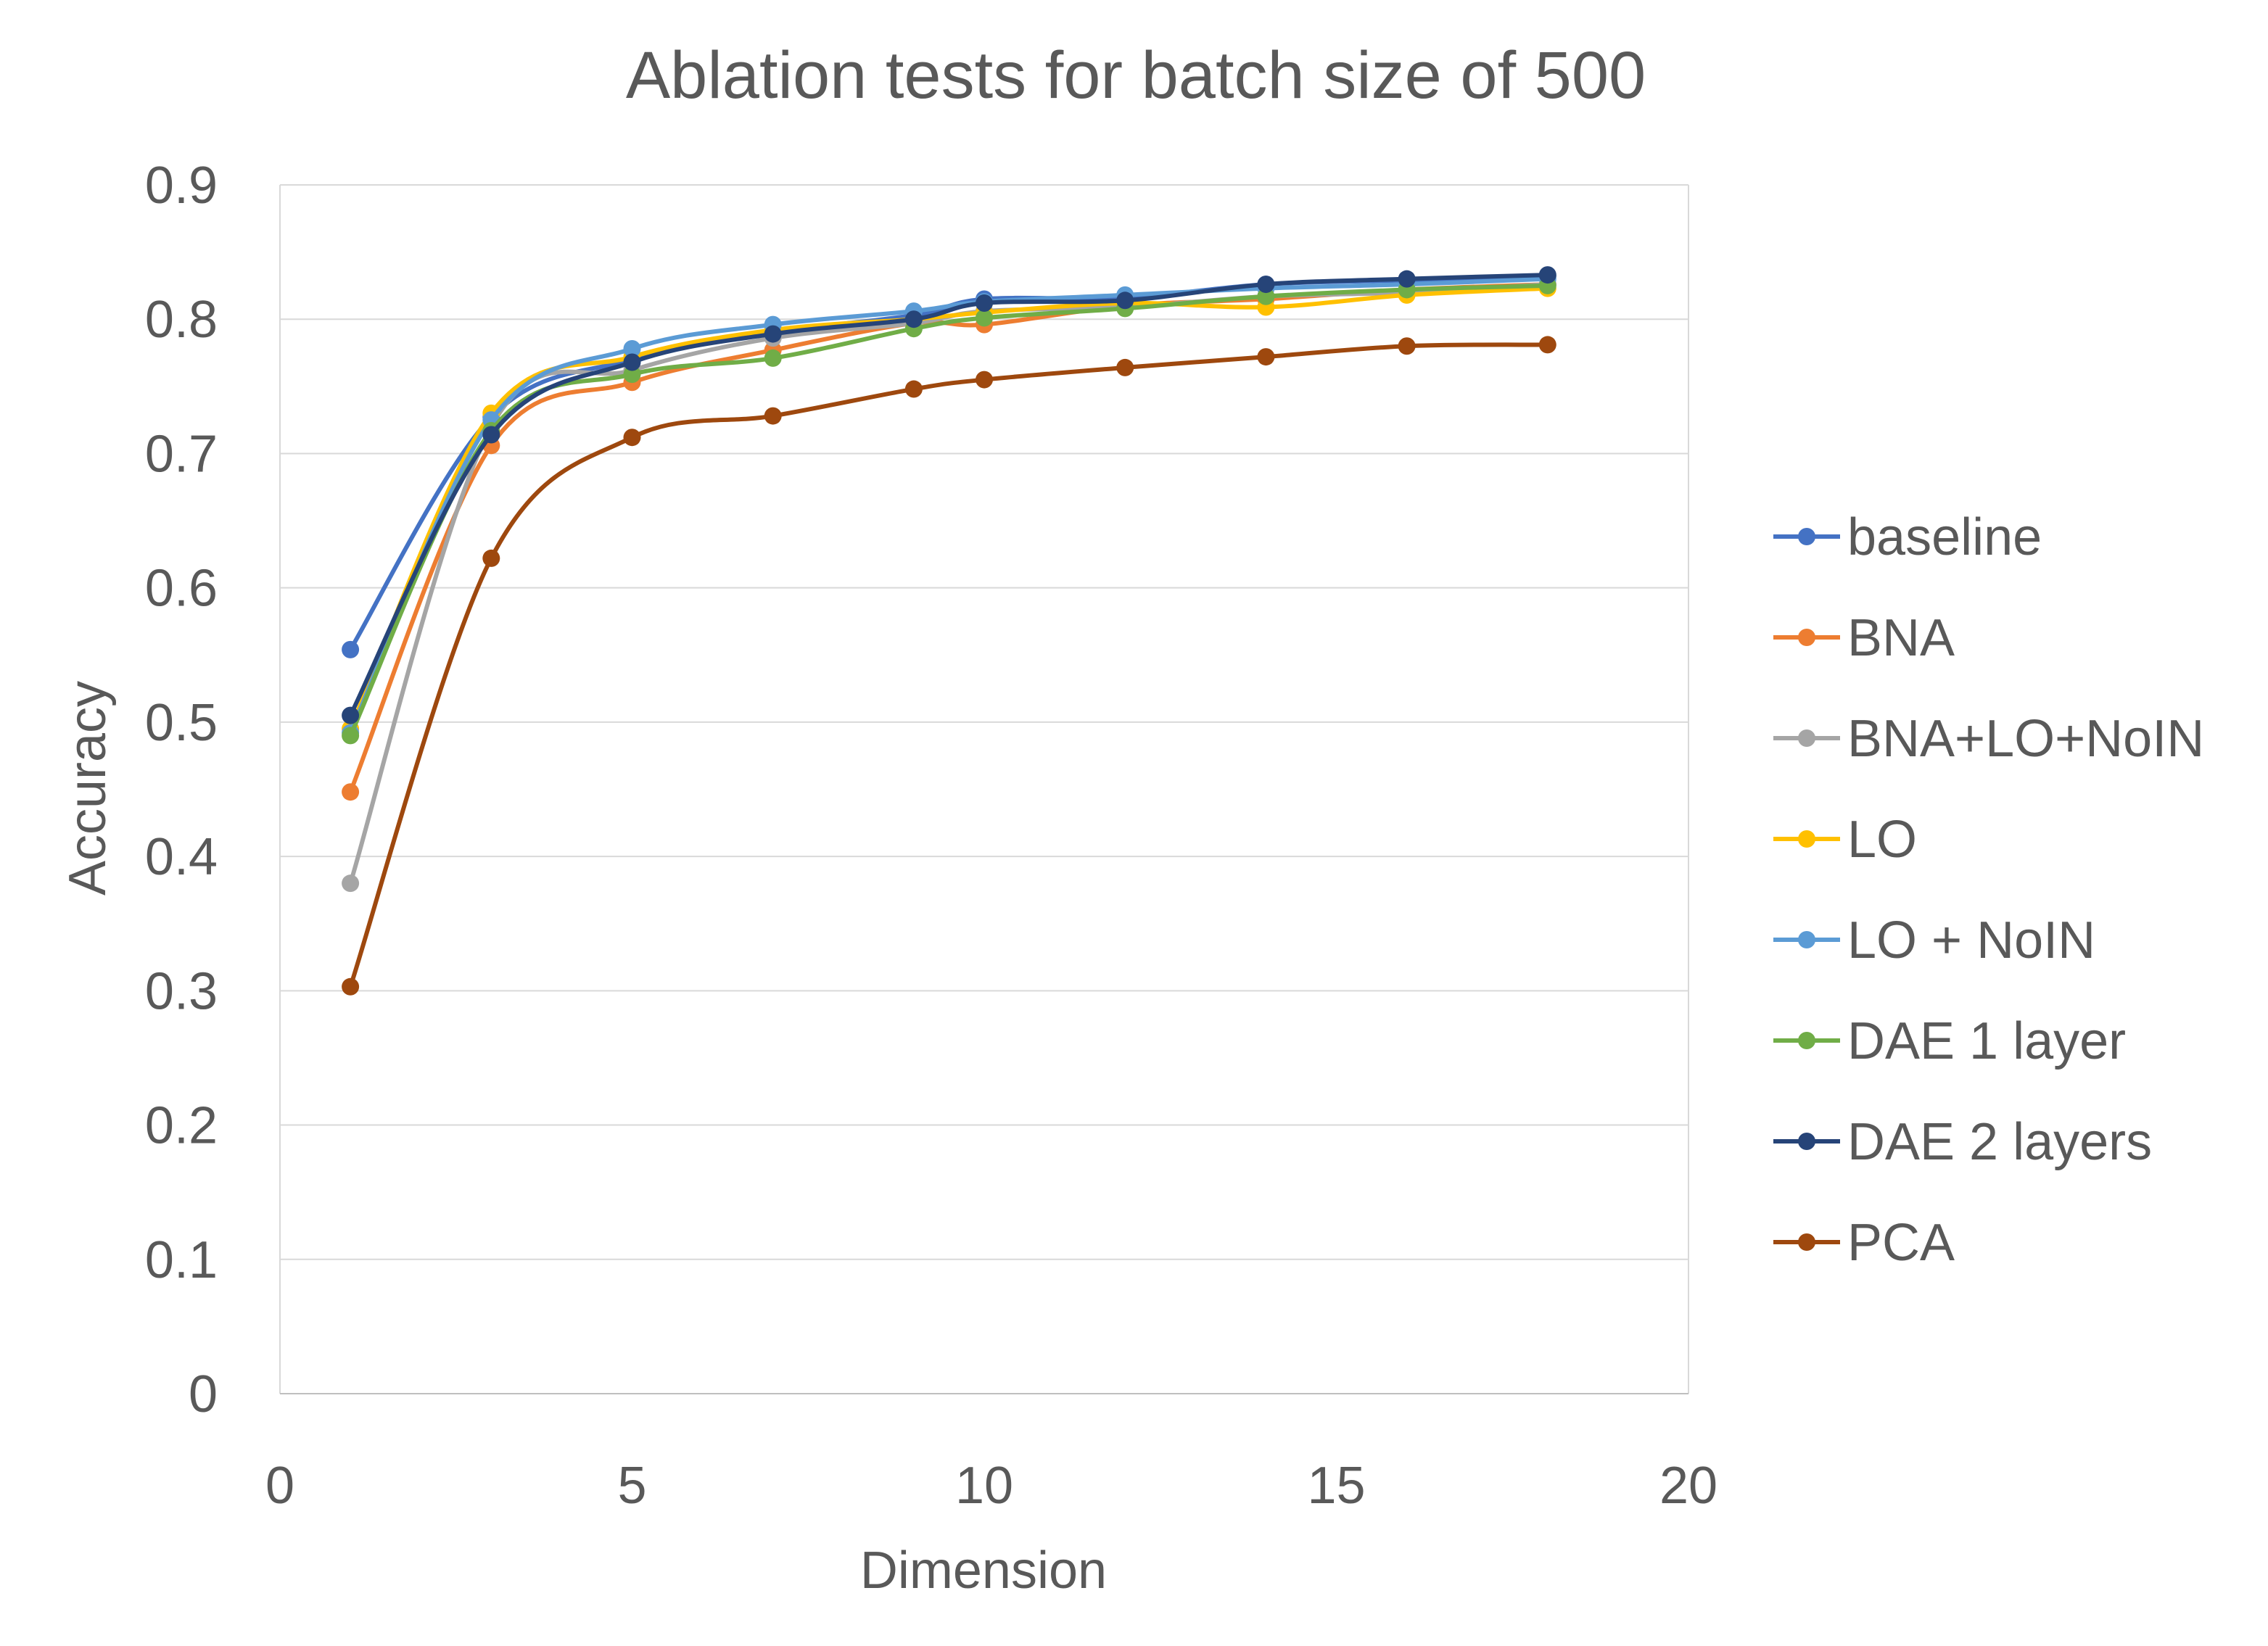 Image resolution: width=2268 pixels, height=1646 pixels. Describe the element at coordinates (88, 788) in the screenshot. I see `y-axis-title: Accuracy` at that location.